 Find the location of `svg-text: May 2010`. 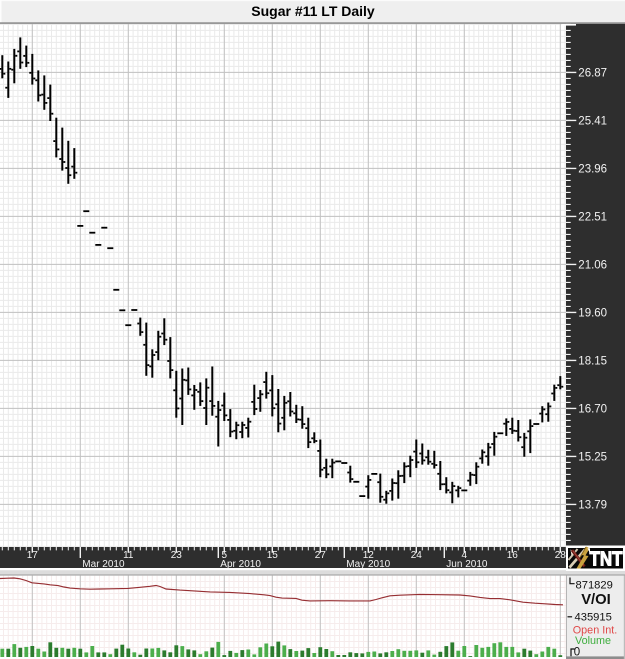

svg-text: May 2010 is located at coordinates (368, 564).